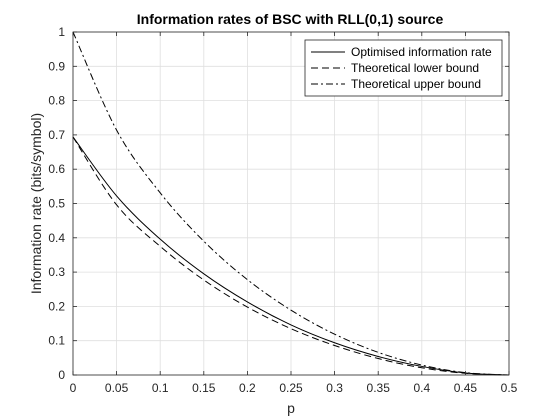 The width and height of the screenshot is (560, 420). What do you see at coordinates (56, 169) in the screenshot?
I see `y-tick-label: 0.6` at bounding box center [56, 169].